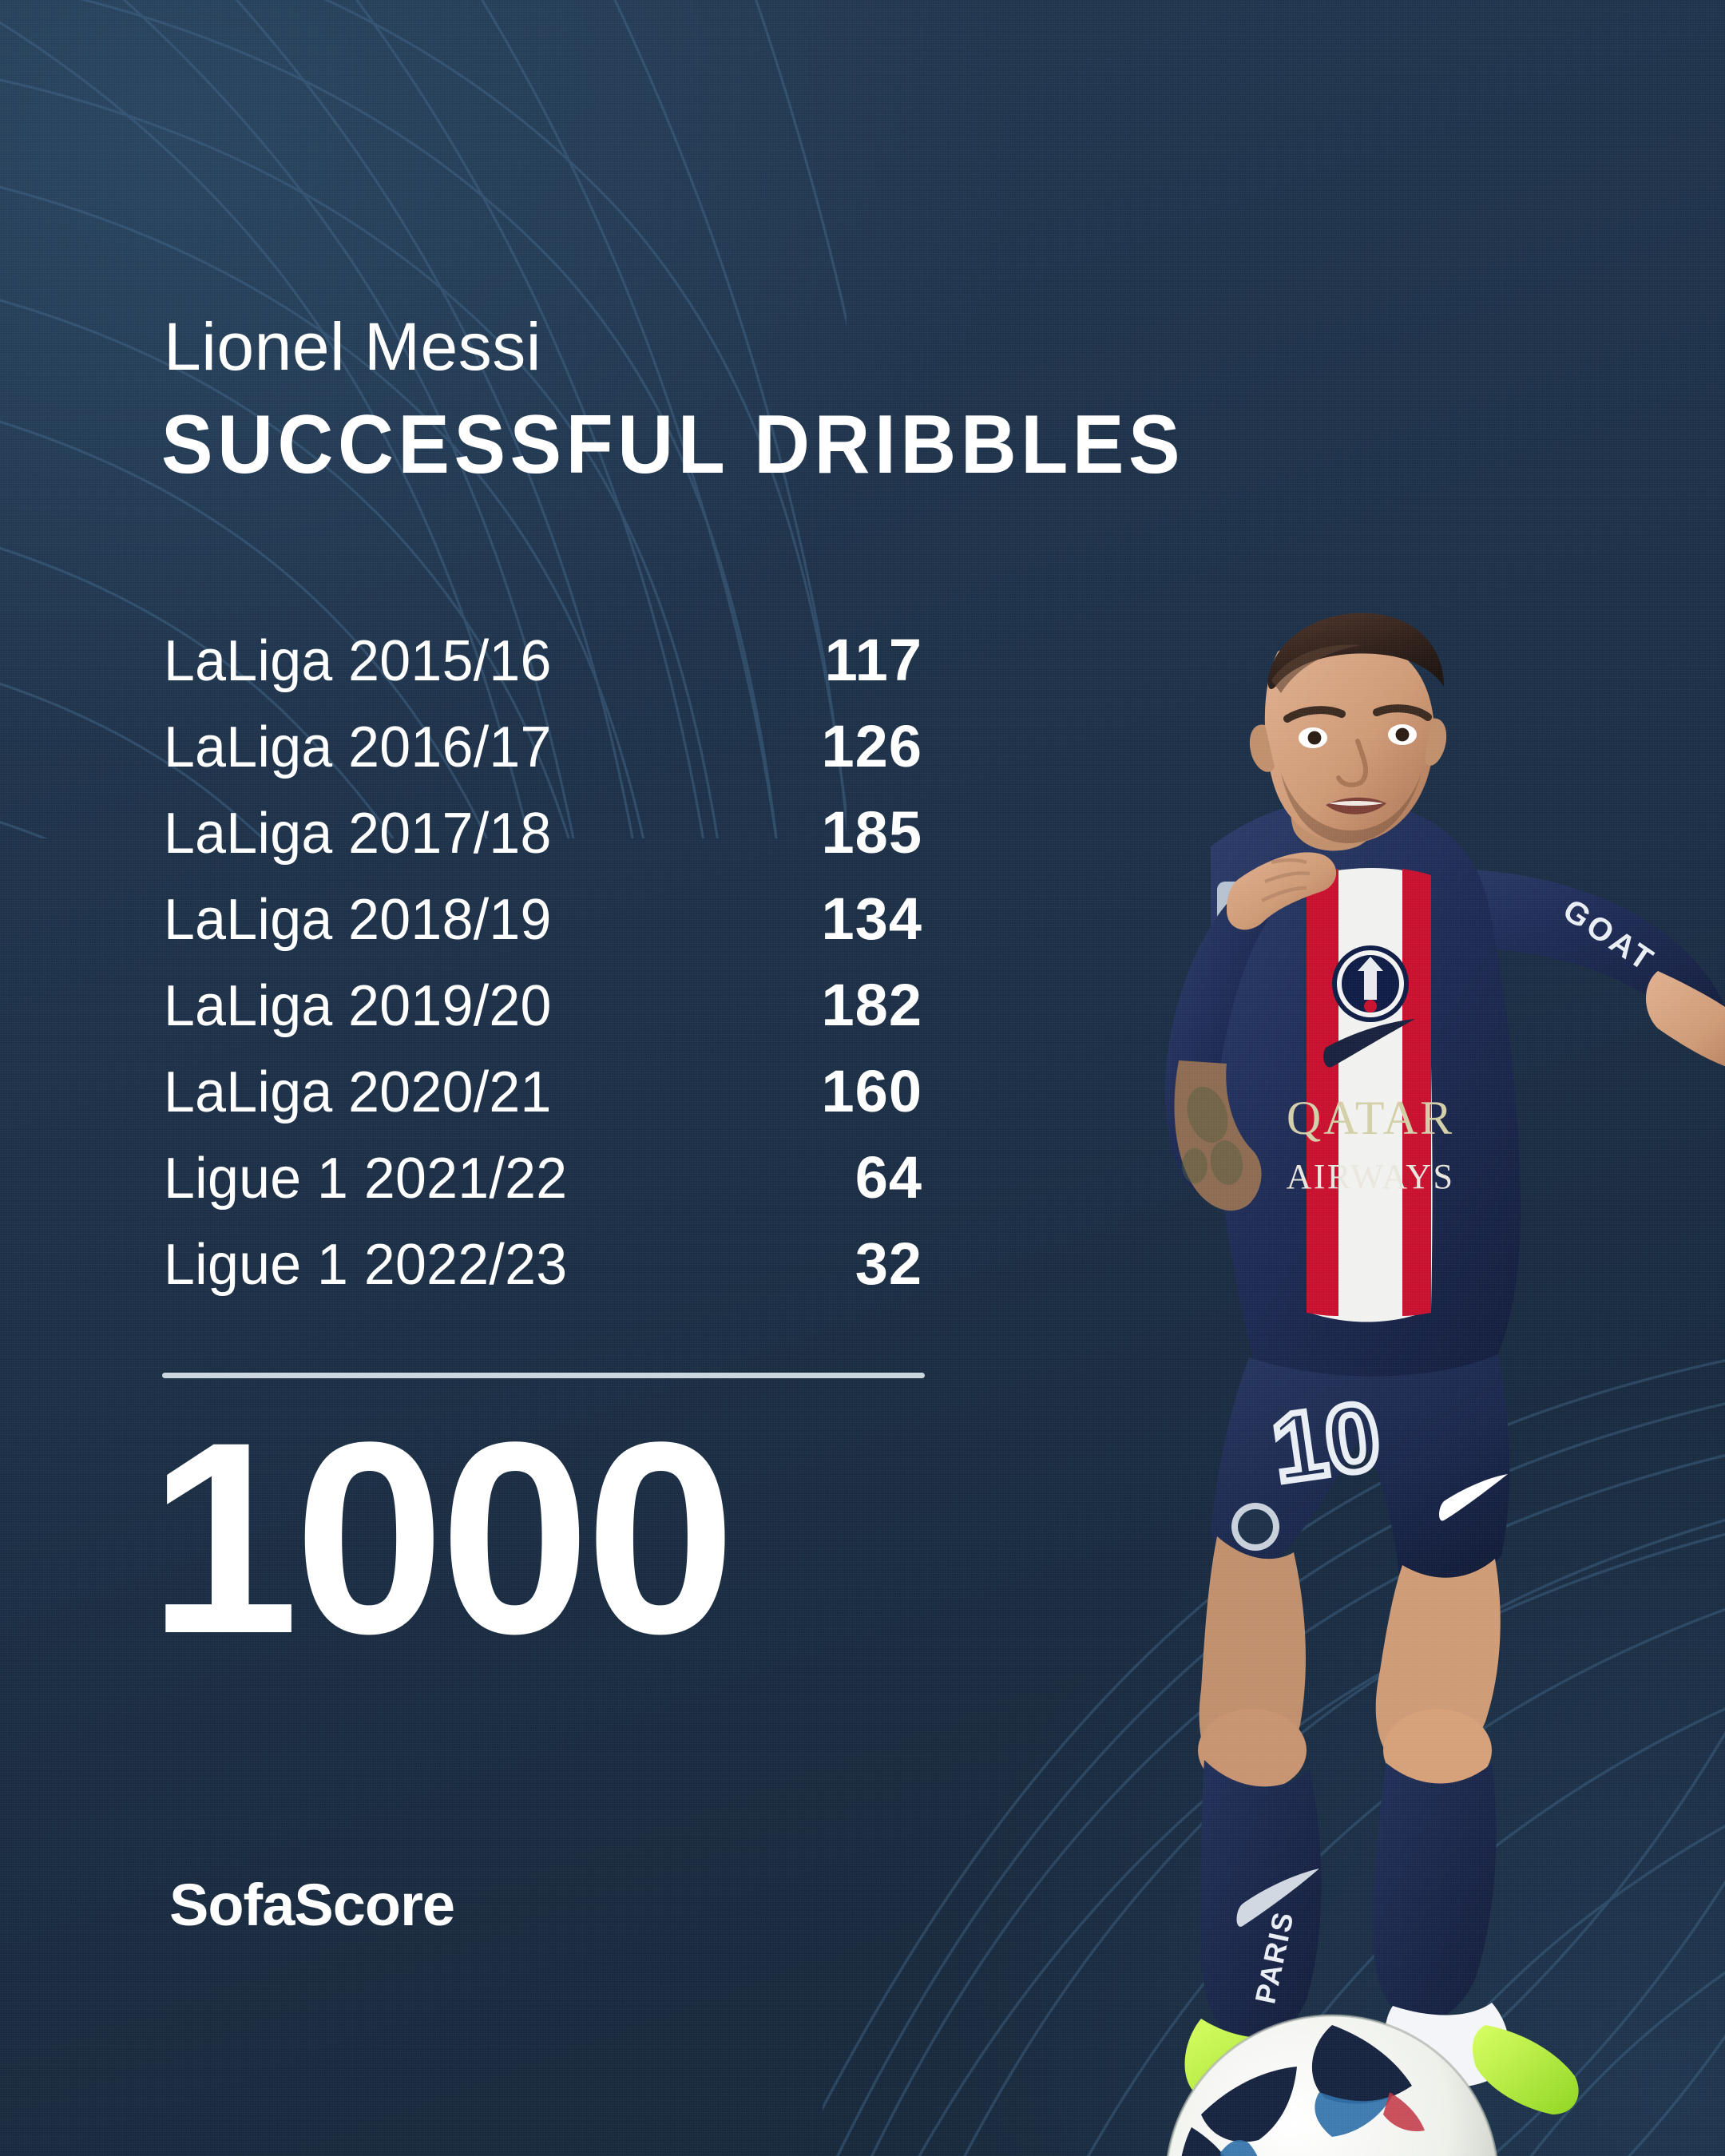 The image size is (1725, 2156). I want to click on total-value: 1000, so click(442, 1537).